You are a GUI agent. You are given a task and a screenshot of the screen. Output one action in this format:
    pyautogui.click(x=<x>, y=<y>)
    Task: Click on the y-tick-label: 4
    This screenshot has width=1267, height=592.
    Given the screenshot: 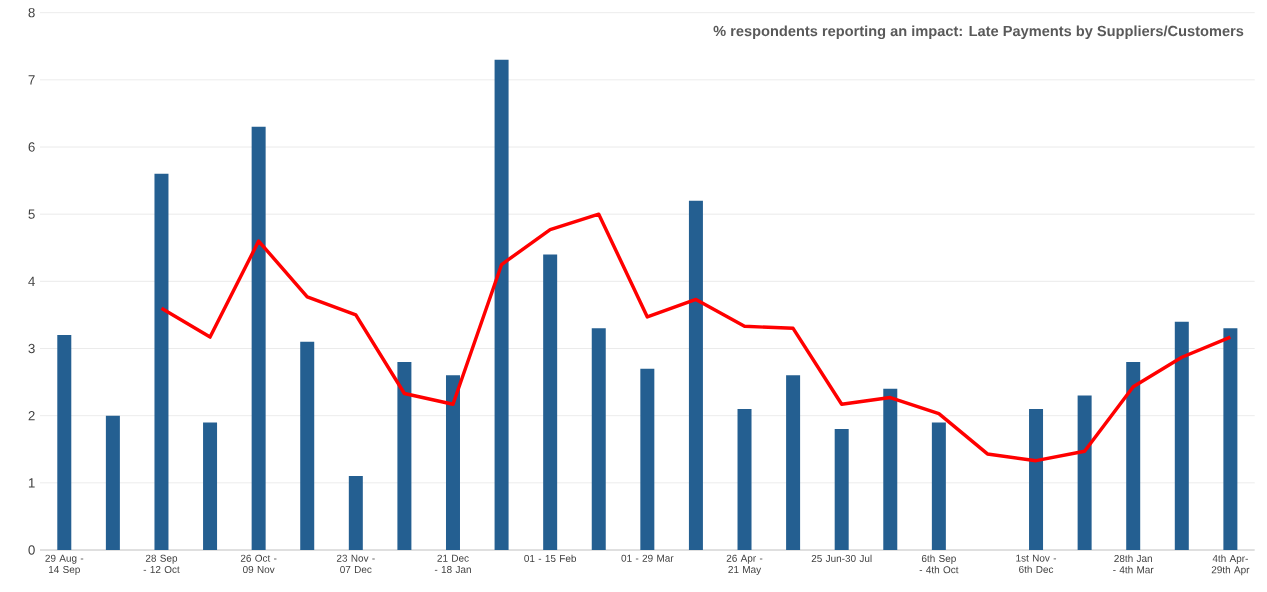 What is the action you would take?
    pyautogui.click(x=31, y=281)
    